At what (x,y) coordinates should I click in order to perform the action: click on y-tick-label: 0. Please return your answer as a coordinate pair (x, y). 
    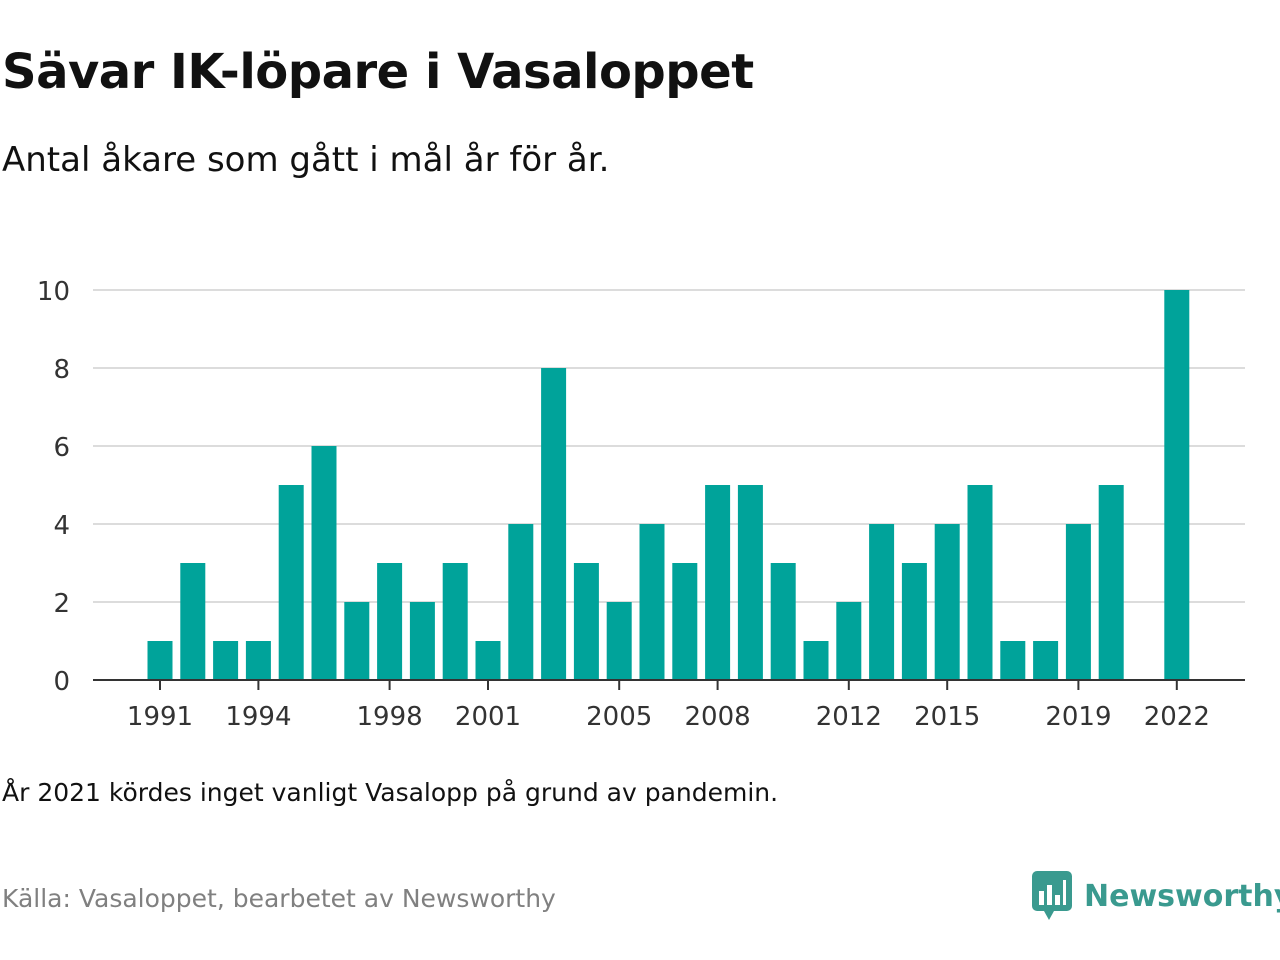
    Looking at the image, I should click on (61, 682).